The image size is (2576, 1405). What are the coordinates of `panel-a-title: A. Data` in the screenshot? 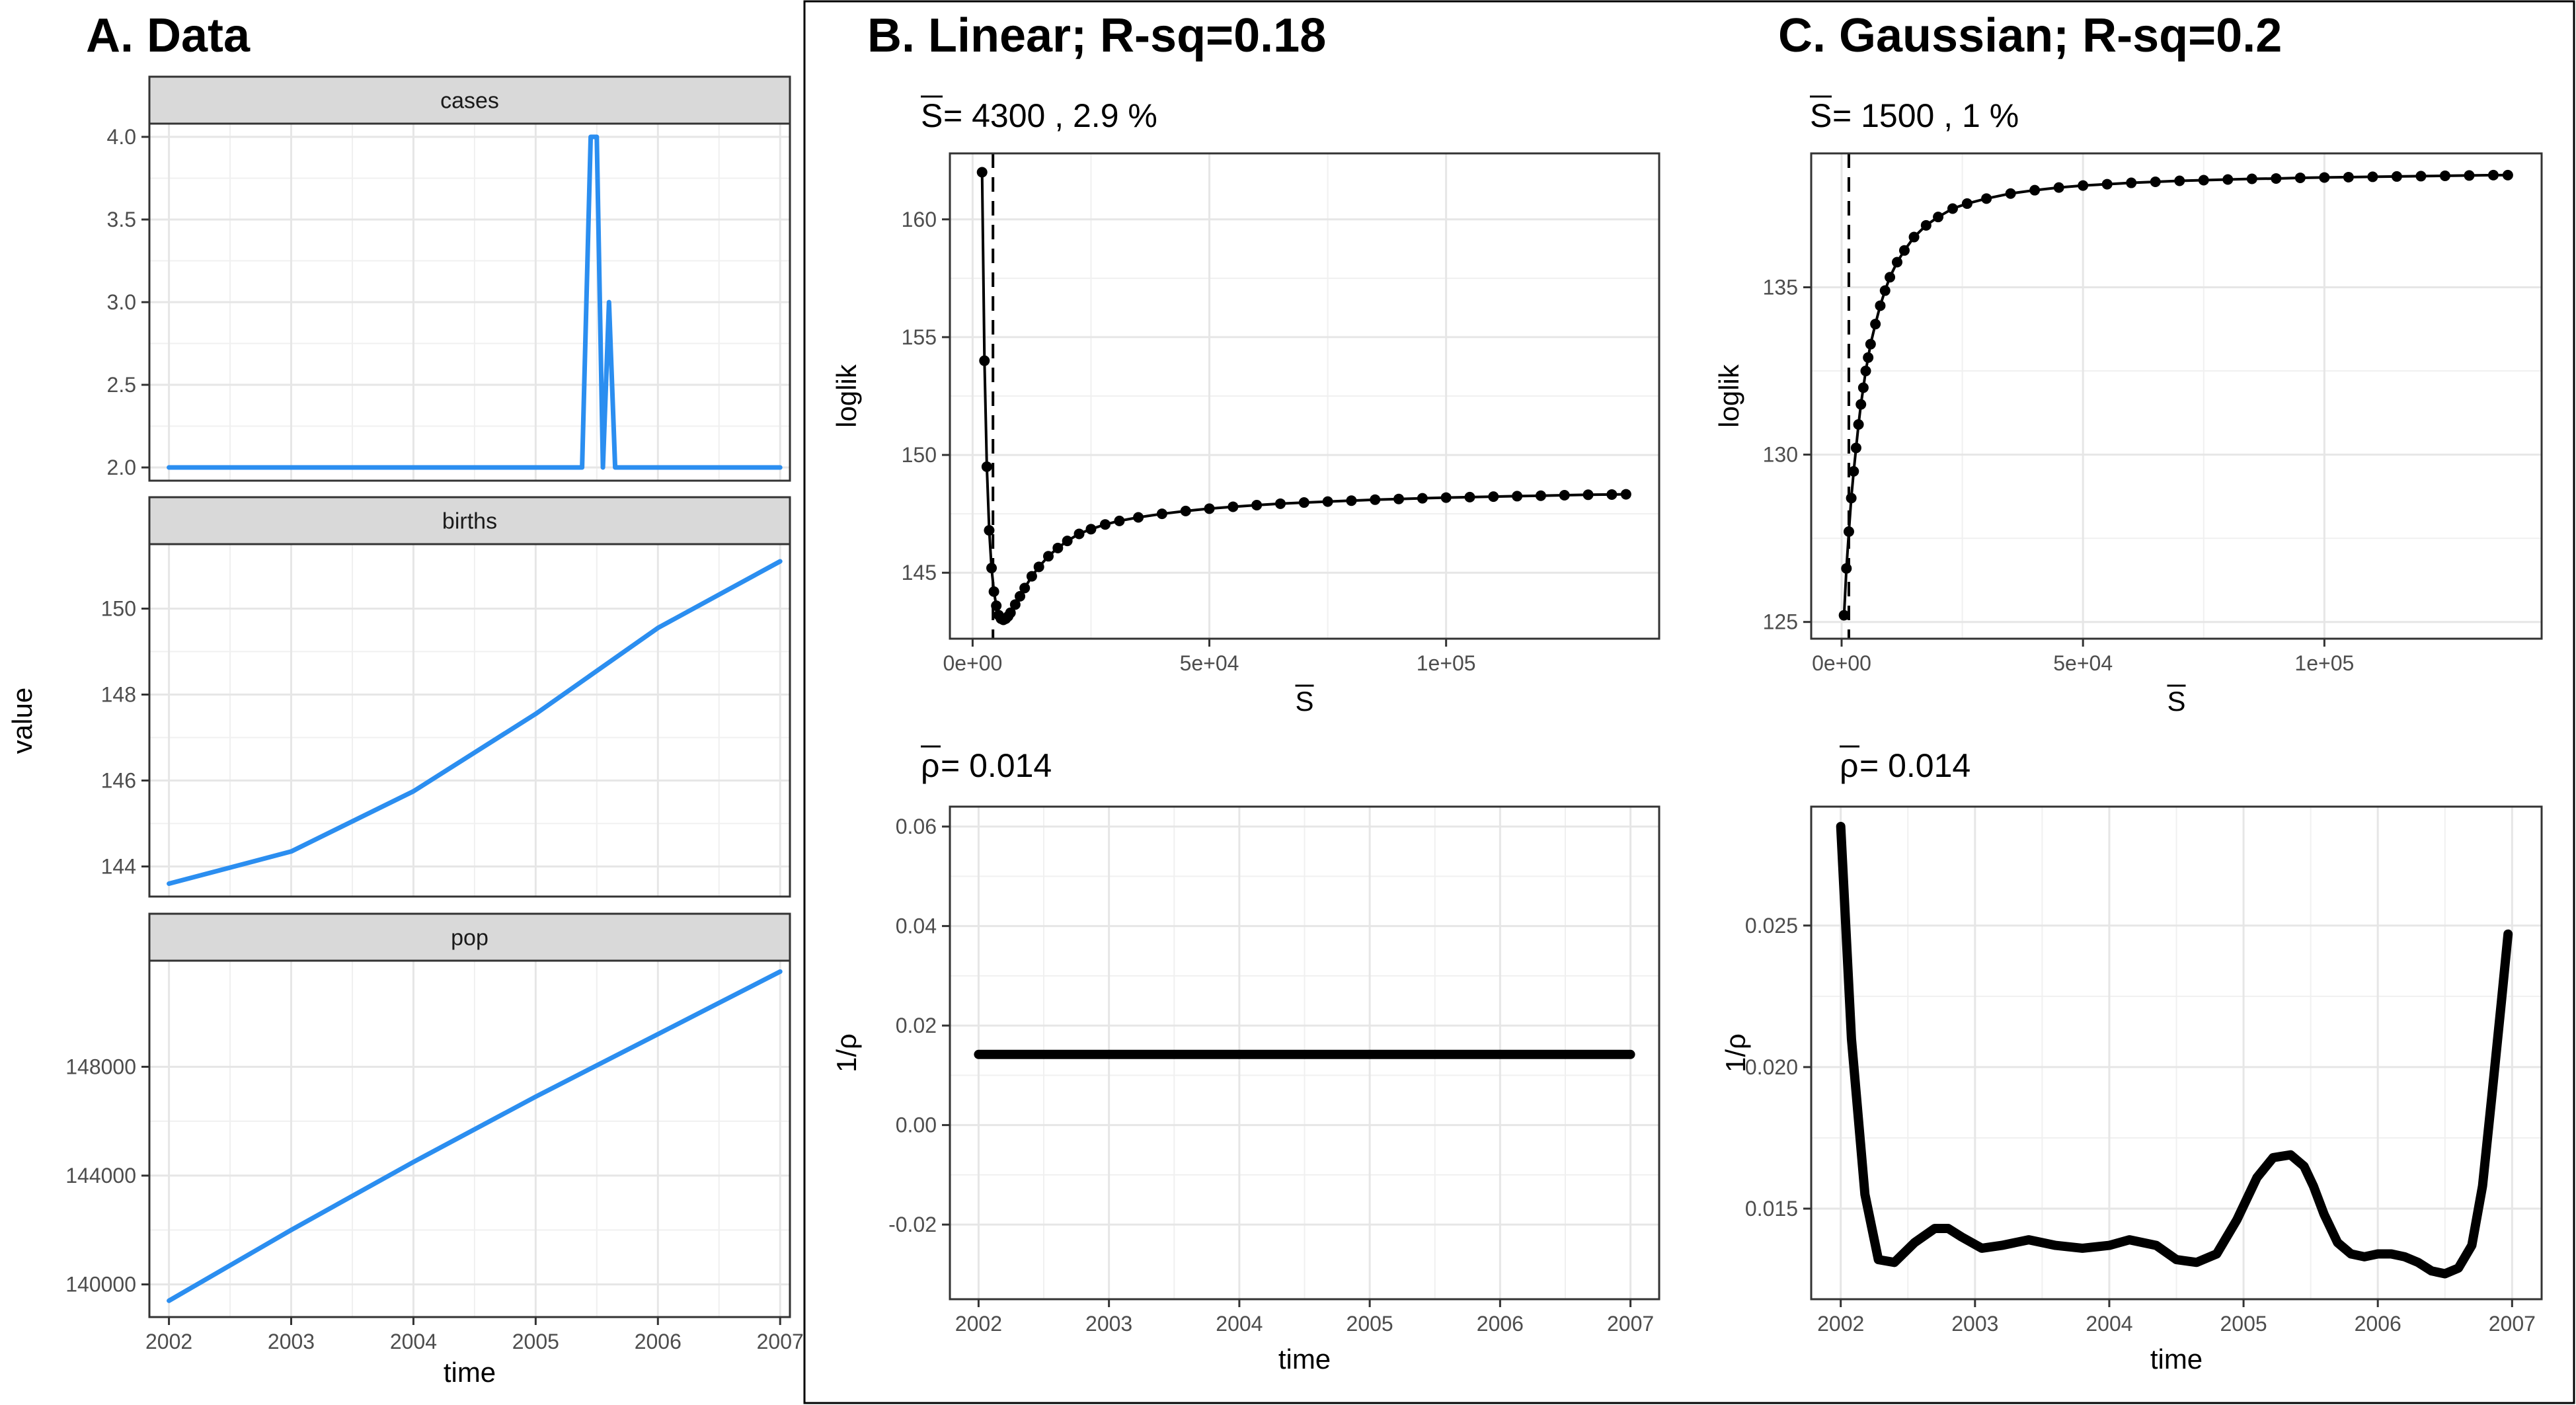 It's located at (168, 35).